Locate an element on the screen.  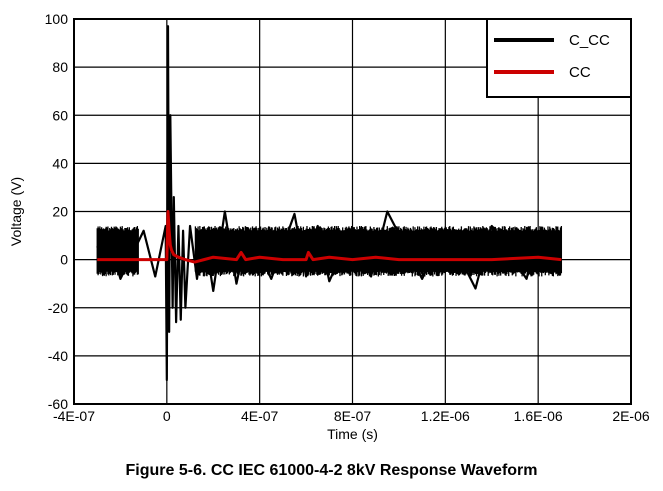
x-tick-label: 4E-07 is located at coordinates (260, 416).